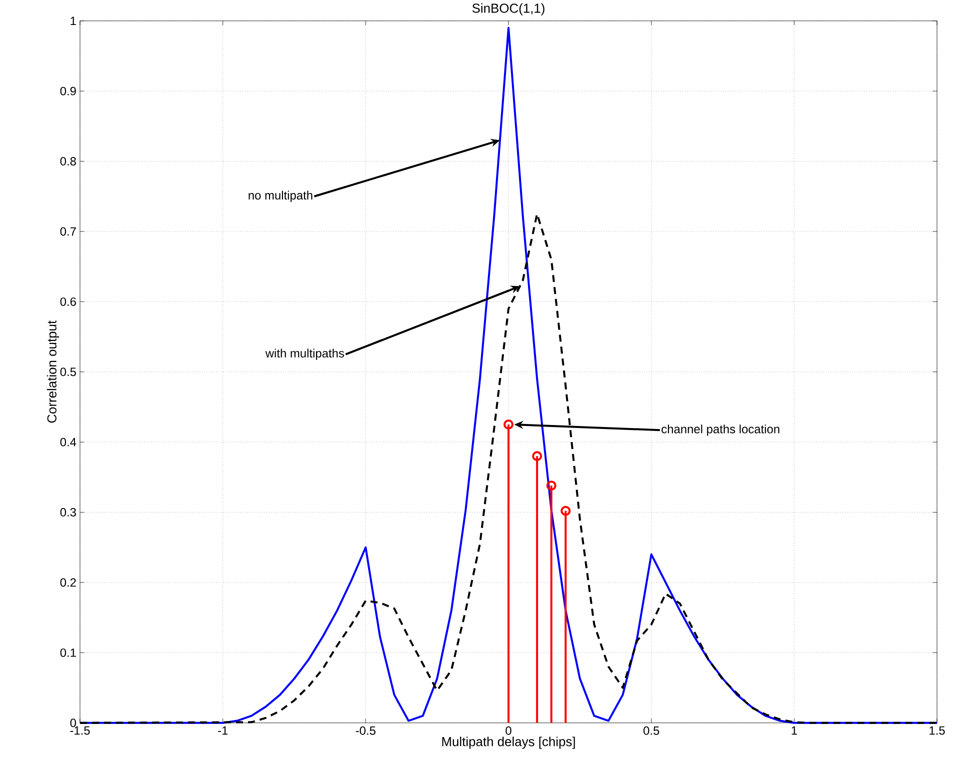 This screenshot has height=782, width=954. I want to click on y-tick-label: 0.3, so click(68, 512).